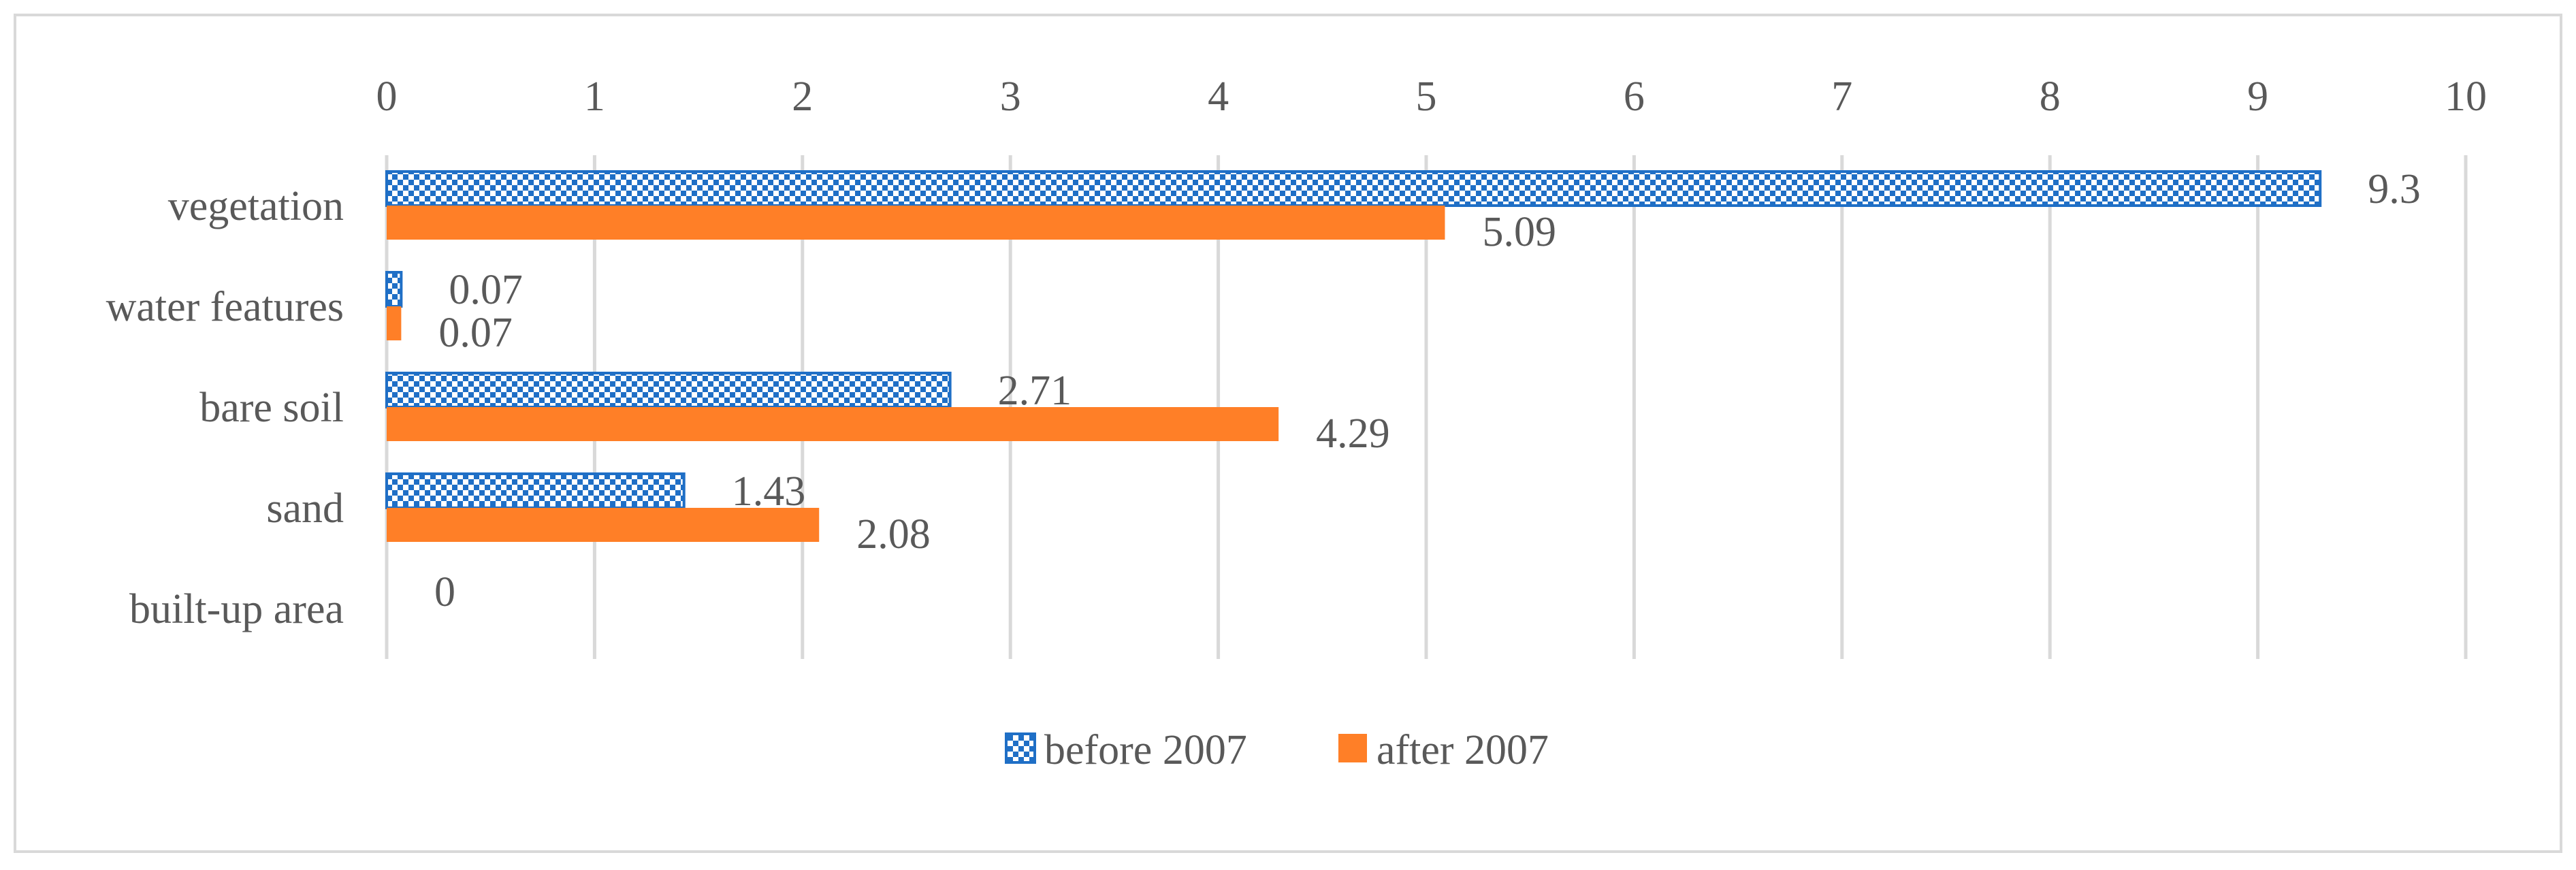 The image size is (2576, 870). What do you see at coordinates (594, 97) in the screenshot?
I see `x-tick-label: 1` at bounding box center [594, 97].